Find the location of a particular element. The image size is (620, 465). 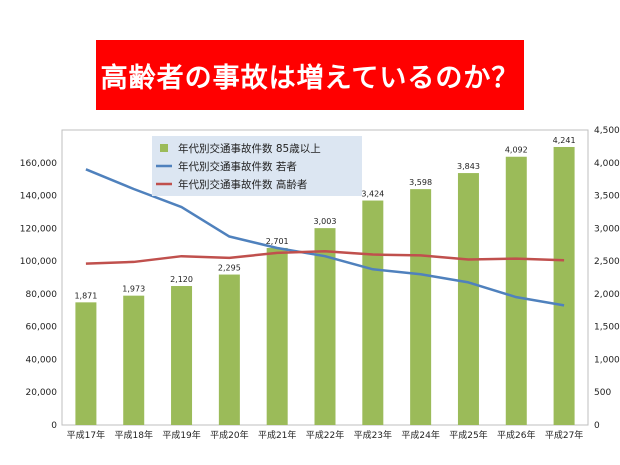

y-right-tick-label: 1,500 is located at coordinates (607, 328).